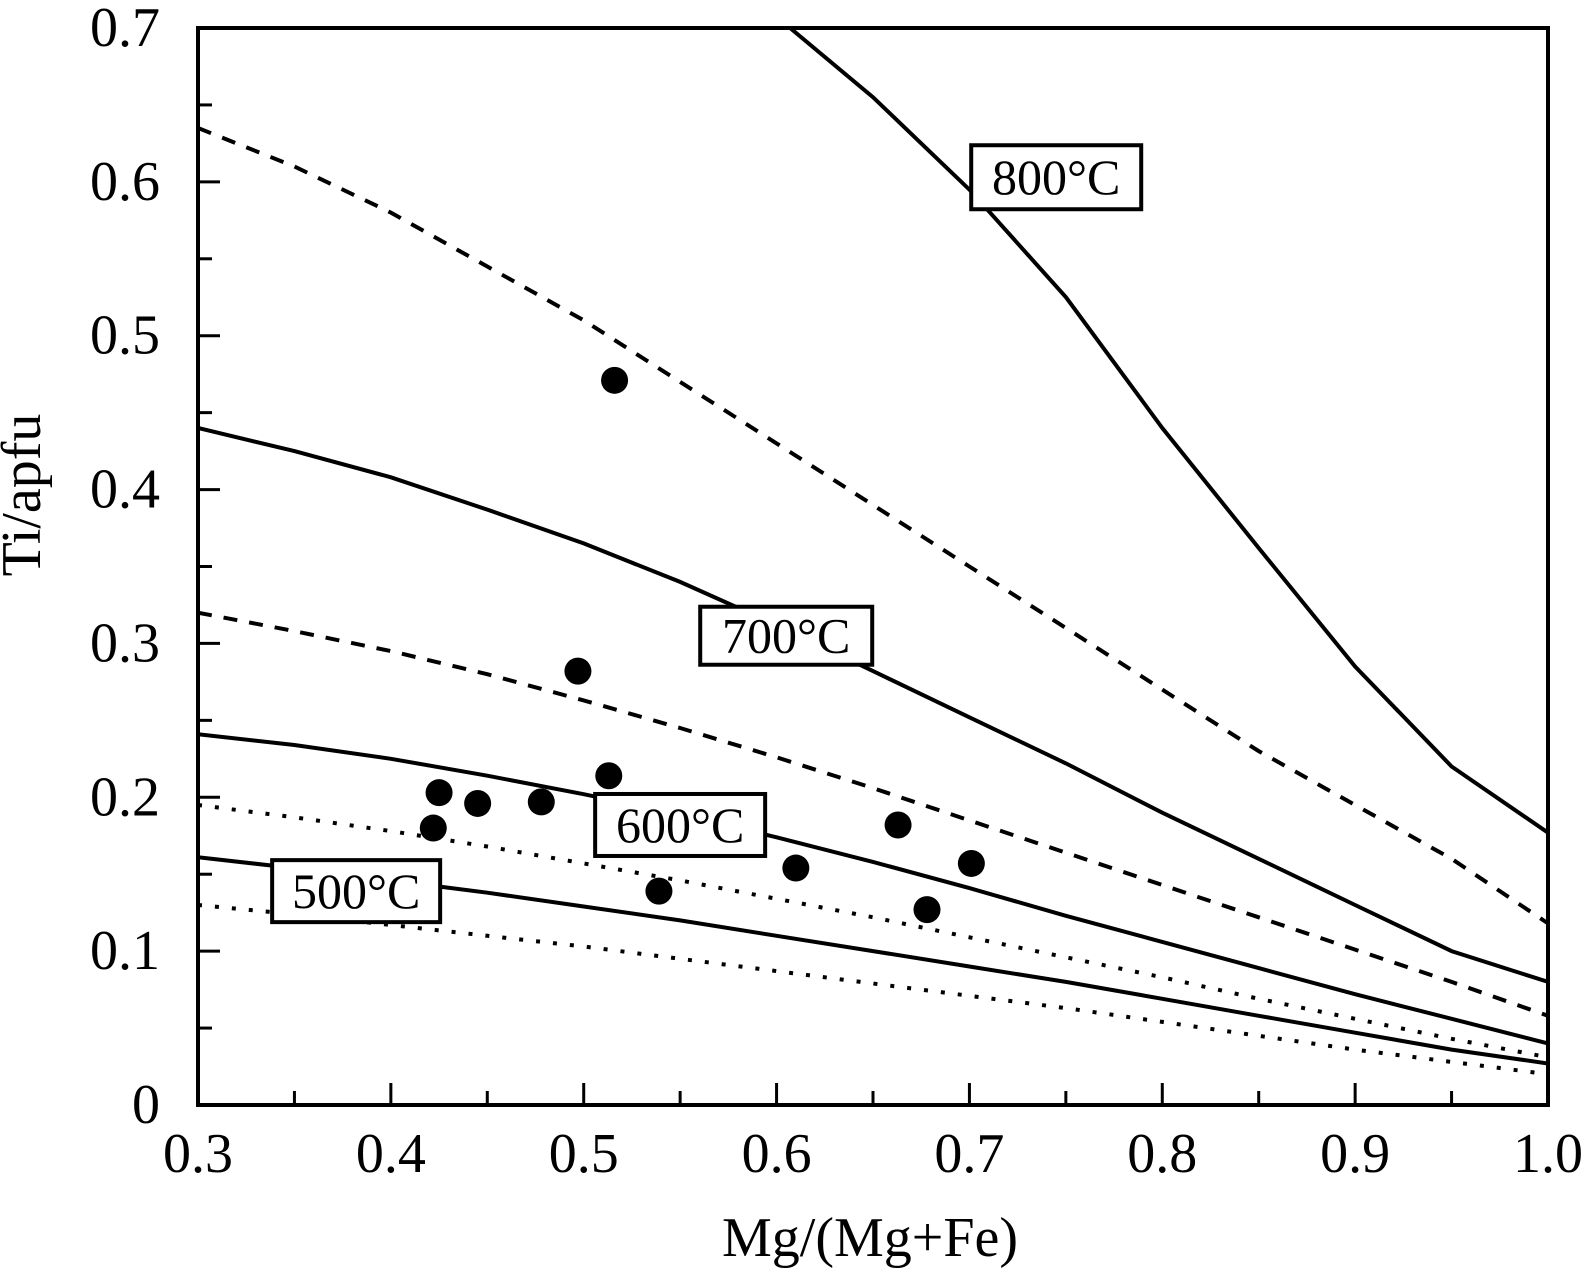  Describe the element at coordinates (391, 1154) in the screenshot. I see `x-tick-label-1: 0.4` at that location.